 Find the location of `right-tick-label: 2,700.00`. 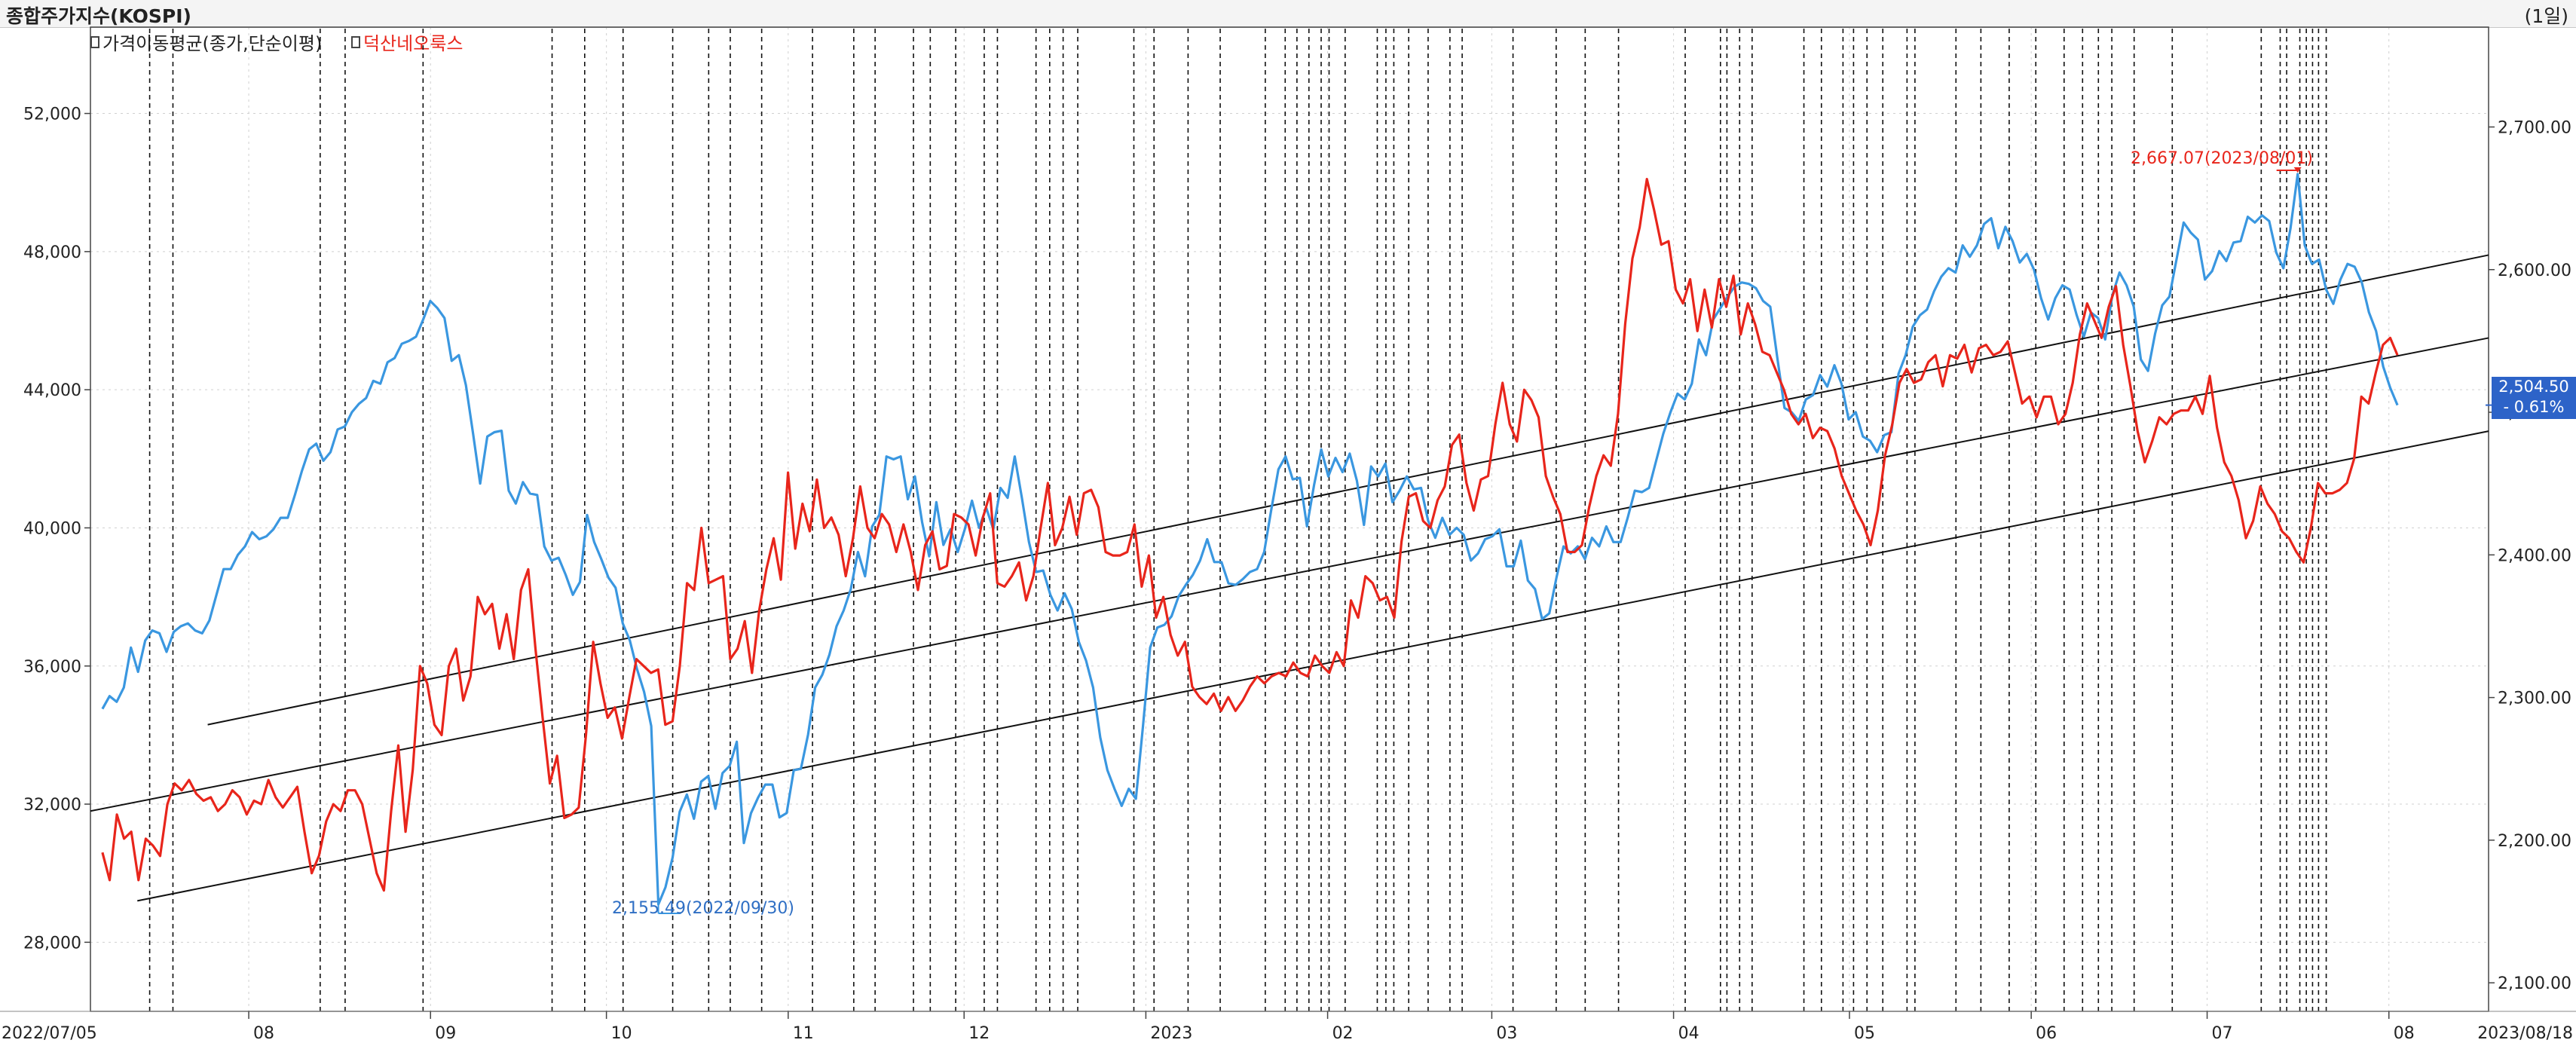

right-tick-label: 2,700.00 is located at coordinates (2534, 127).